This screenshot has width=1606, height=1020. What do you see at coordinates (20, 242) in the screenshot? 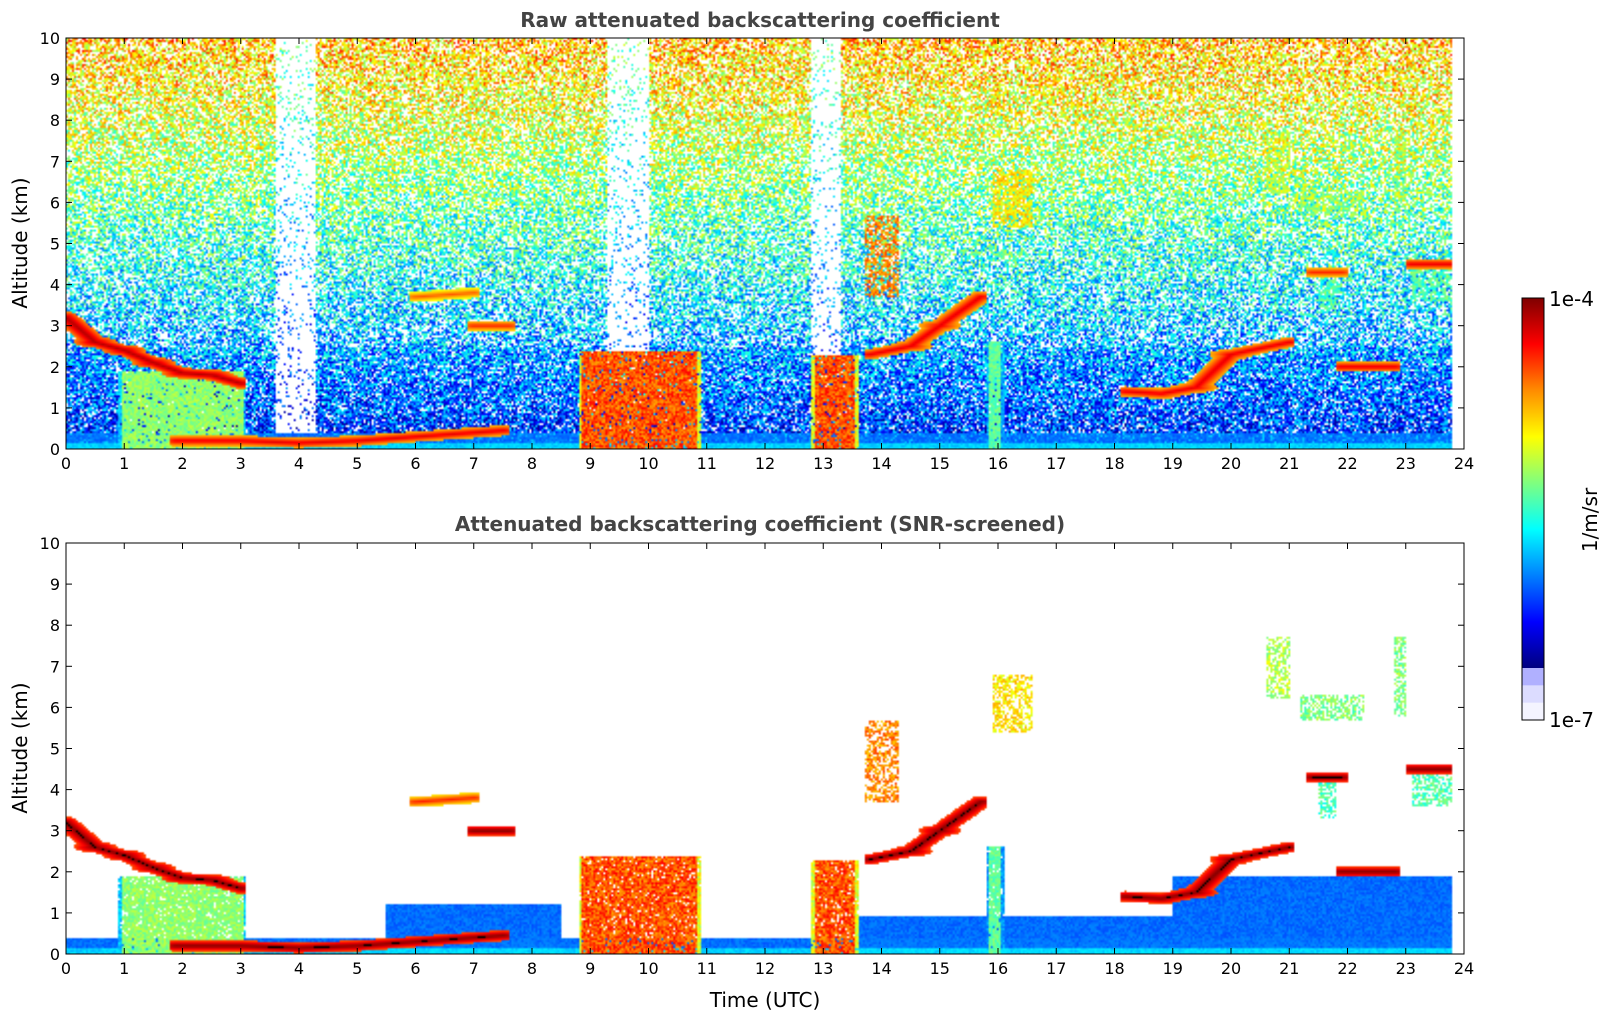
I see `top-y-axis-label: Altitude (km)` at bounding box center [20, 242].